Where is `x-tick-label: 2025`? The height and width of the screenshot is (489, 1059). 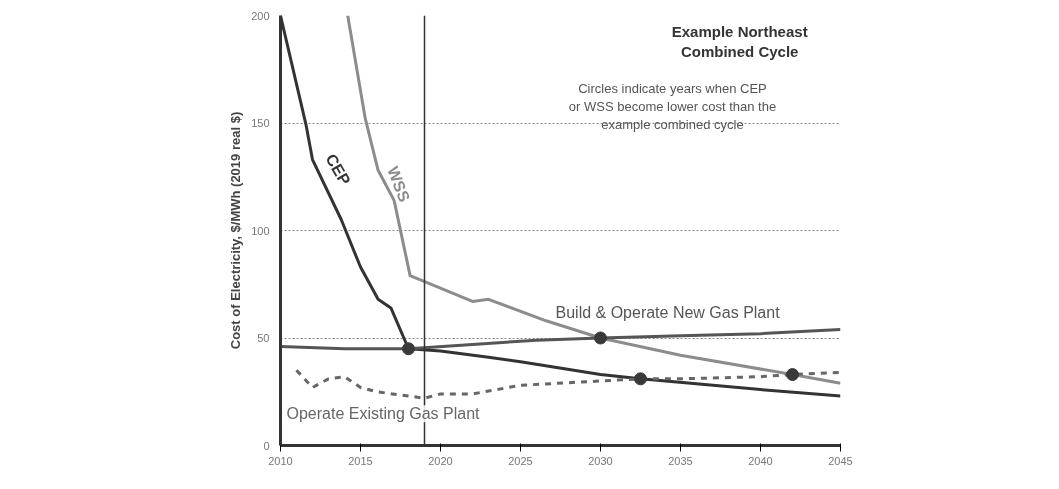
x-tick-label: 2025 is located at coordinates (520, 460).